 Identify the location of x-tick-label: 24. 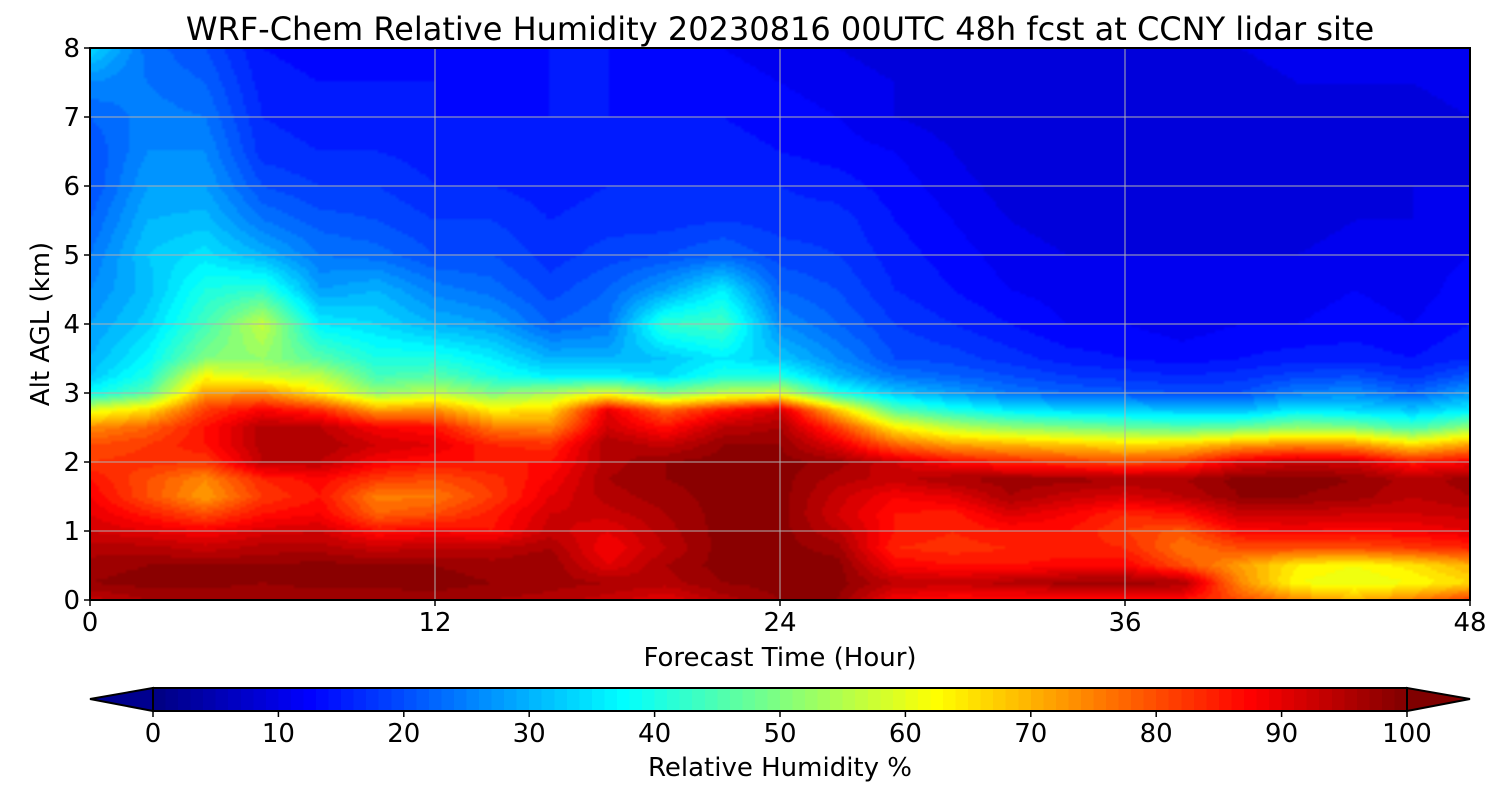
(779, 623).